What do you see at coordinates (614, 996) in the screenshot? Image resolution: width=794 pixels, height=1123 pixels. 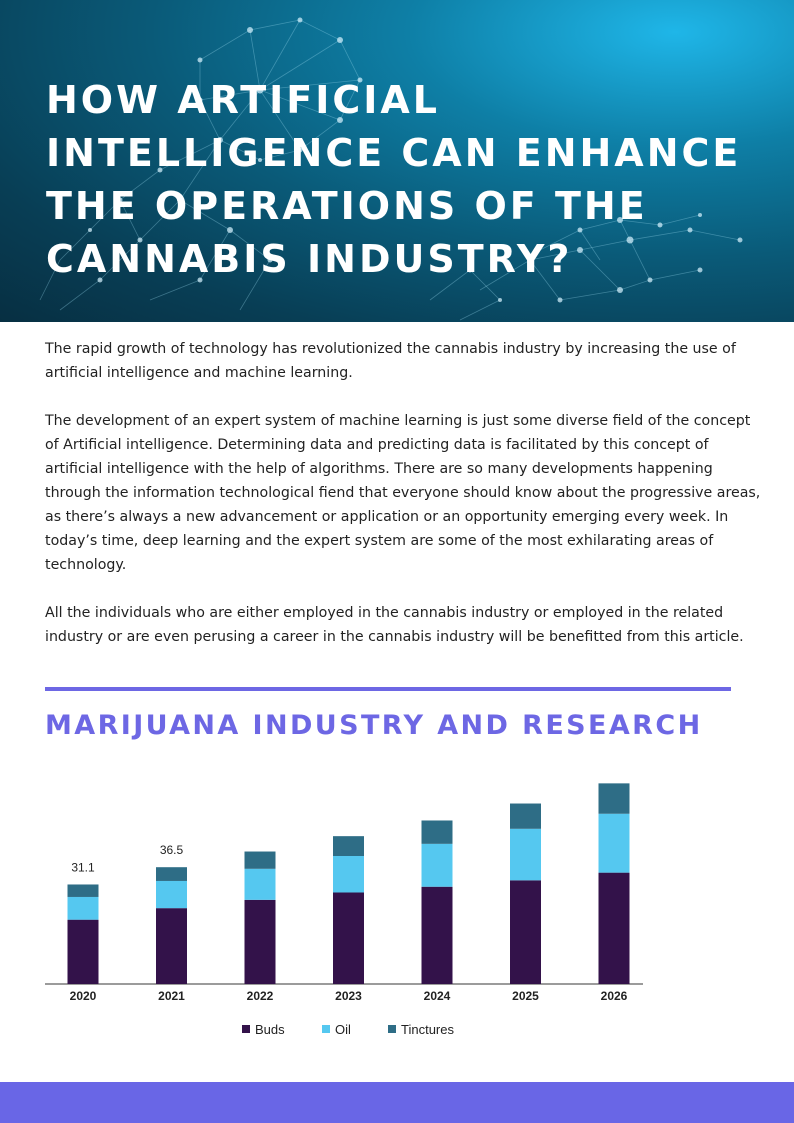 I see `x-tick-label: 2026` at bounding box center [614, 996].